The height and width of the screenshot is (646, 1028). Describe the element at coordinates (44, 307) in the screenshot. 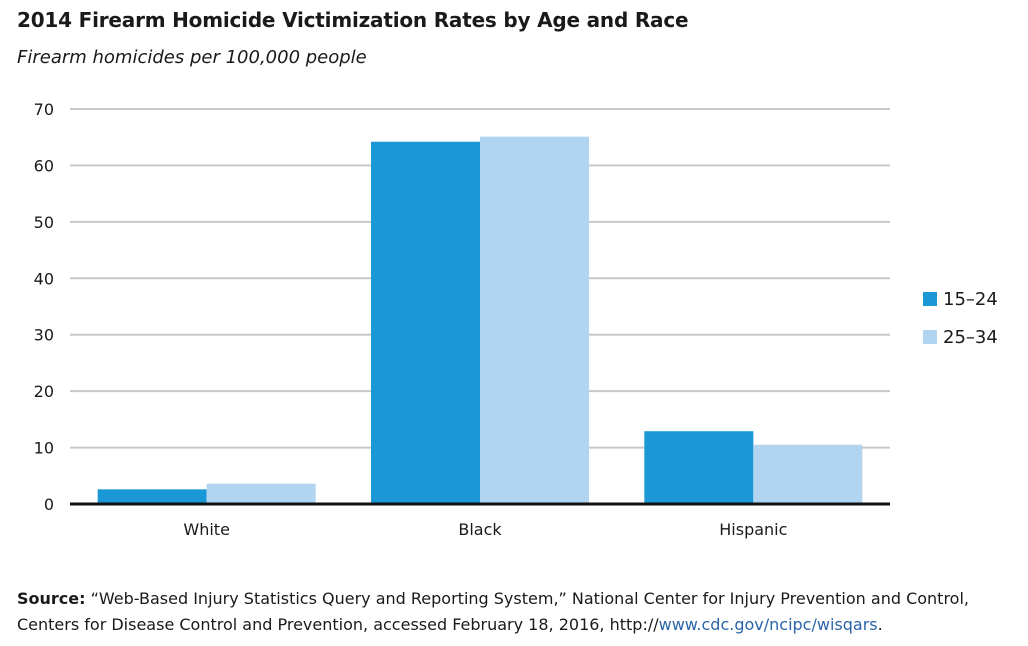

I see `y-axis-ticks: 0 10 20 30 40 50 60 70` at that location.